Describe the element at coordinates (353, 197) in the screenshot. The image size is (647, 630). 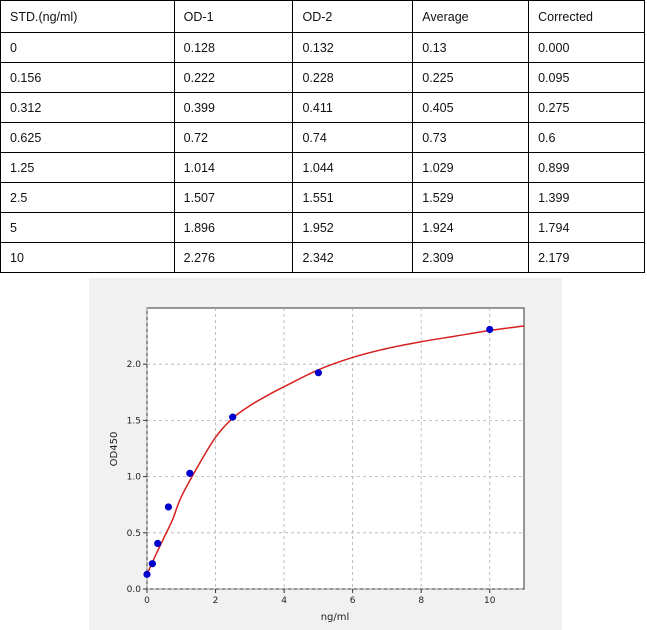
I see `table-cell: 1.551` at that location.